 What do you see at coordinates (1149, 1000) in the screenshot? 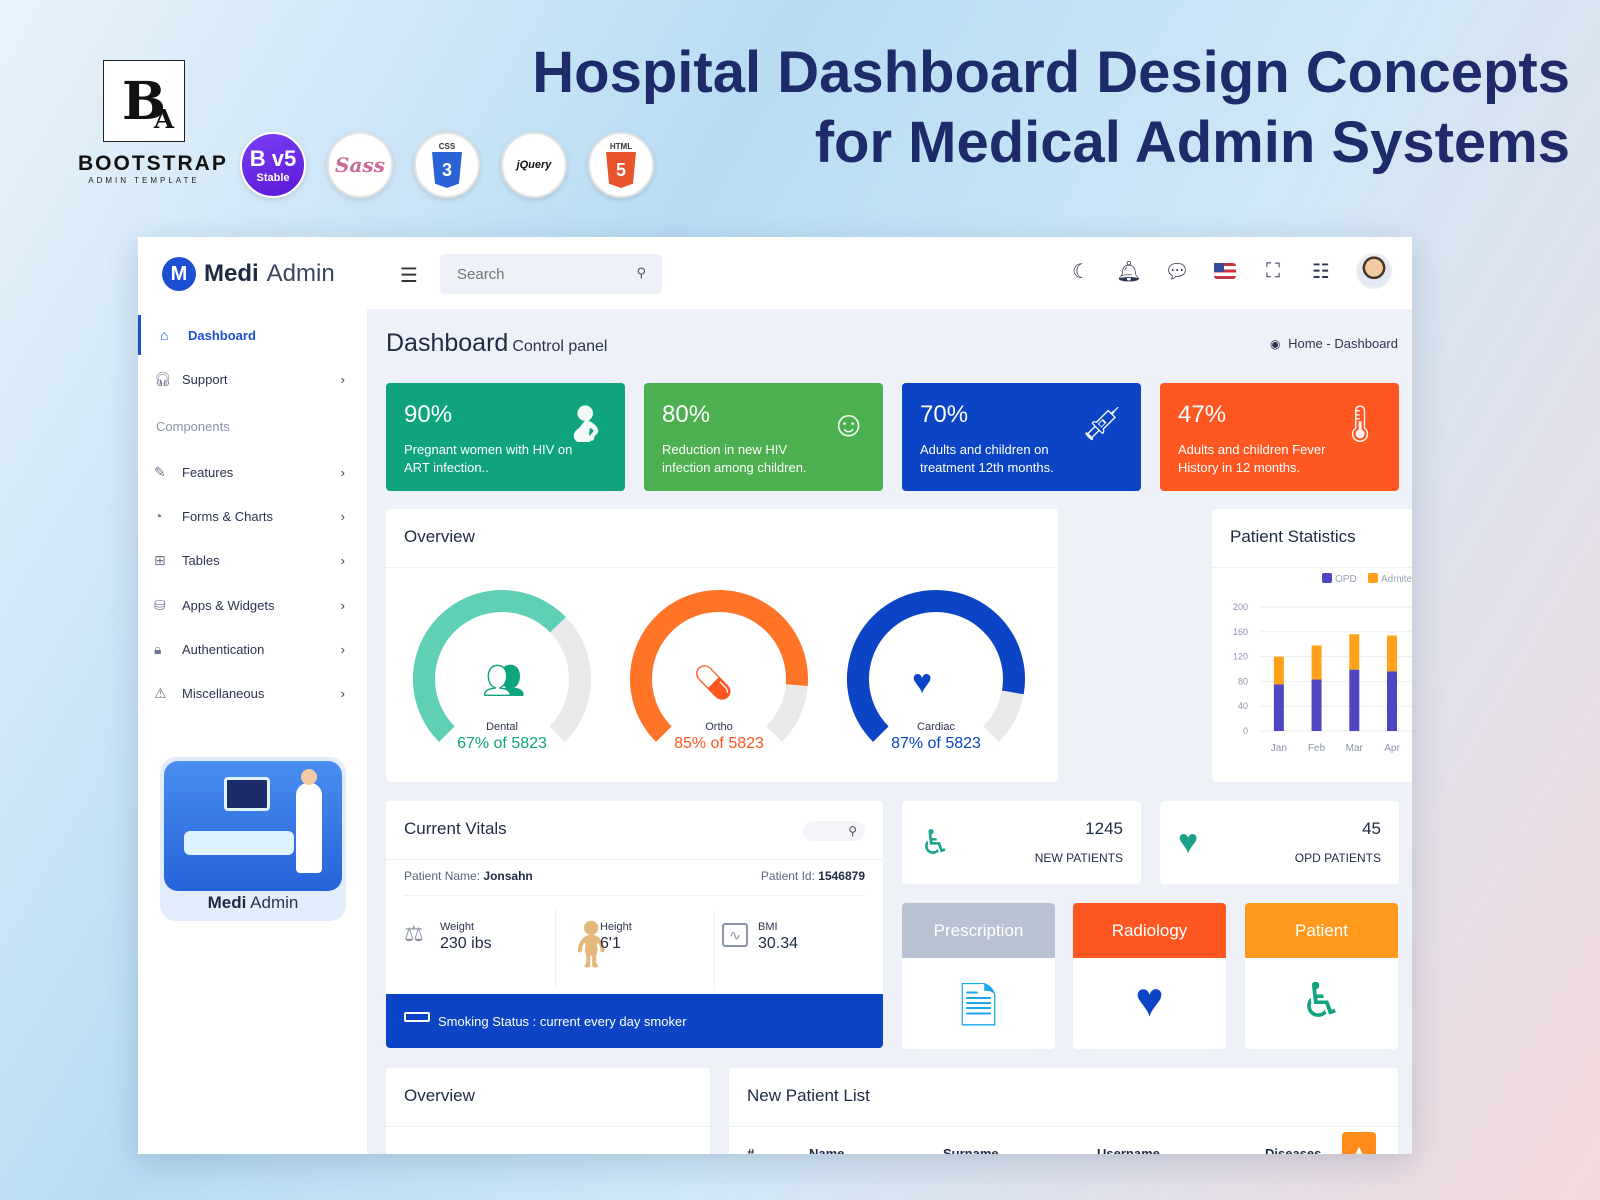
I see `heart-pulse-icon: ♥` at bounding box center [1149, 1000].